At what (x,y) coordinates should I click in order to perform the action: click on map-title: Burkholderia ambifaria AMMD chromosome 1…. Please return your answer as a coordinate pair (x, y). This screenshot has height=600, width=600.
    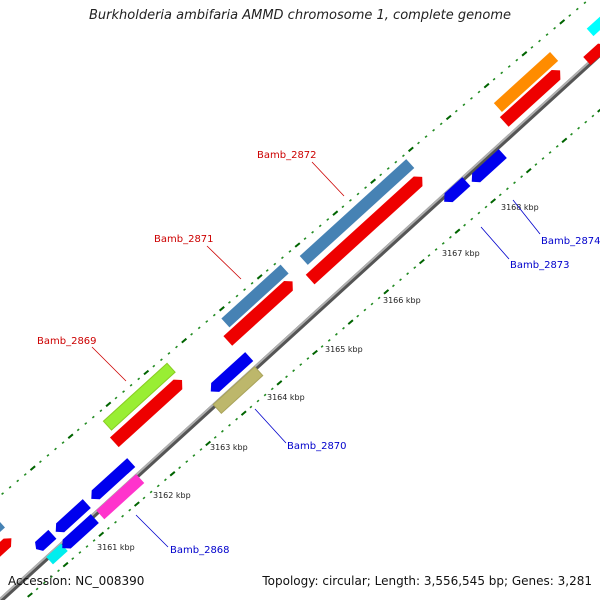
    Looking at the image, I should click on (300, 15).